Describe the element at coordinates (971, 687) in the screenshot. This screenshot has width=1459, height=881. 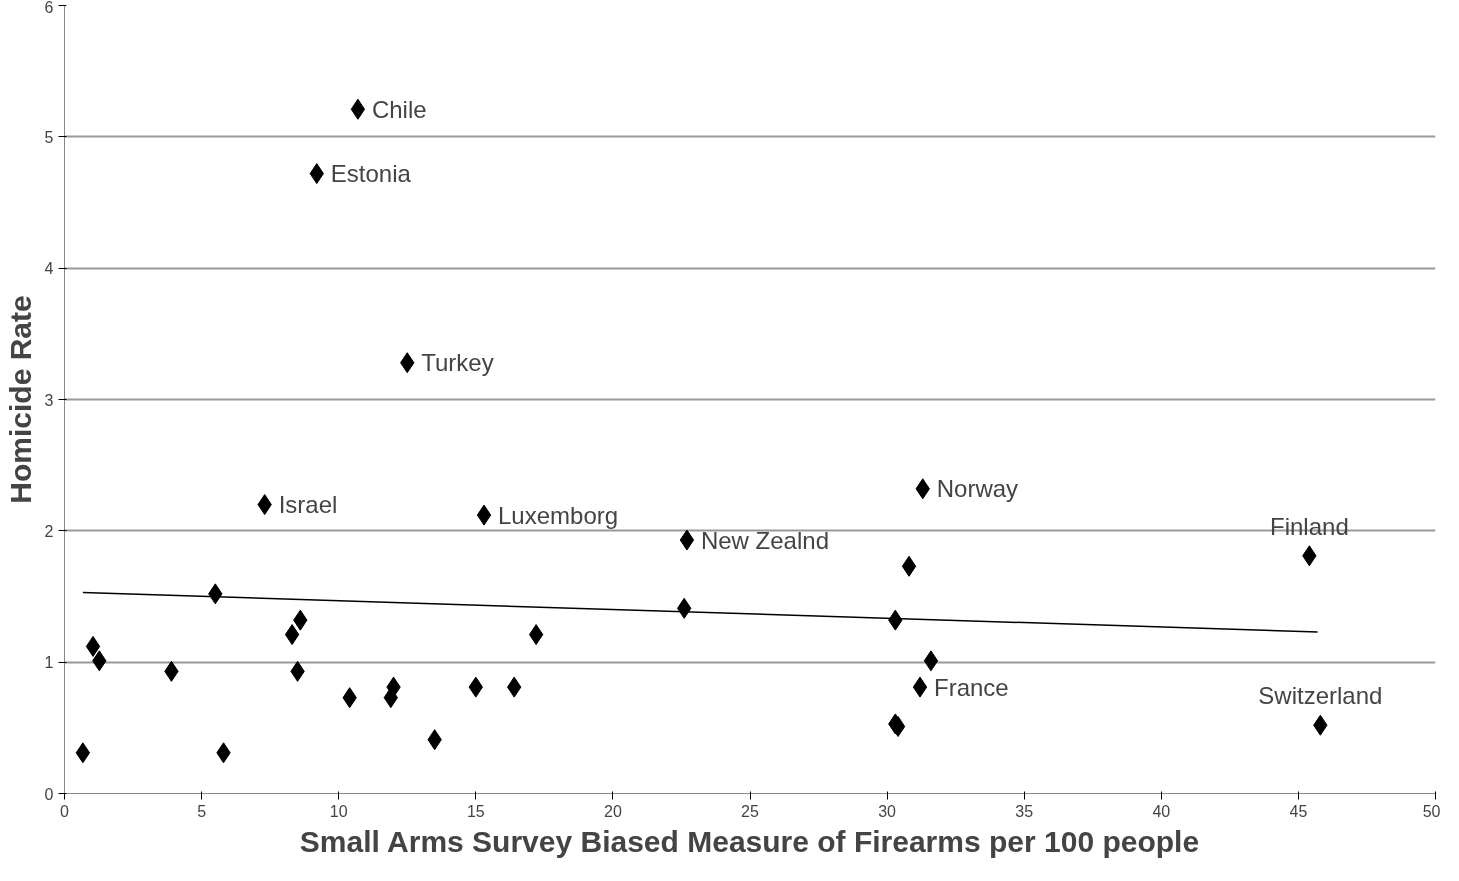
I see `annotation: France` at that location.